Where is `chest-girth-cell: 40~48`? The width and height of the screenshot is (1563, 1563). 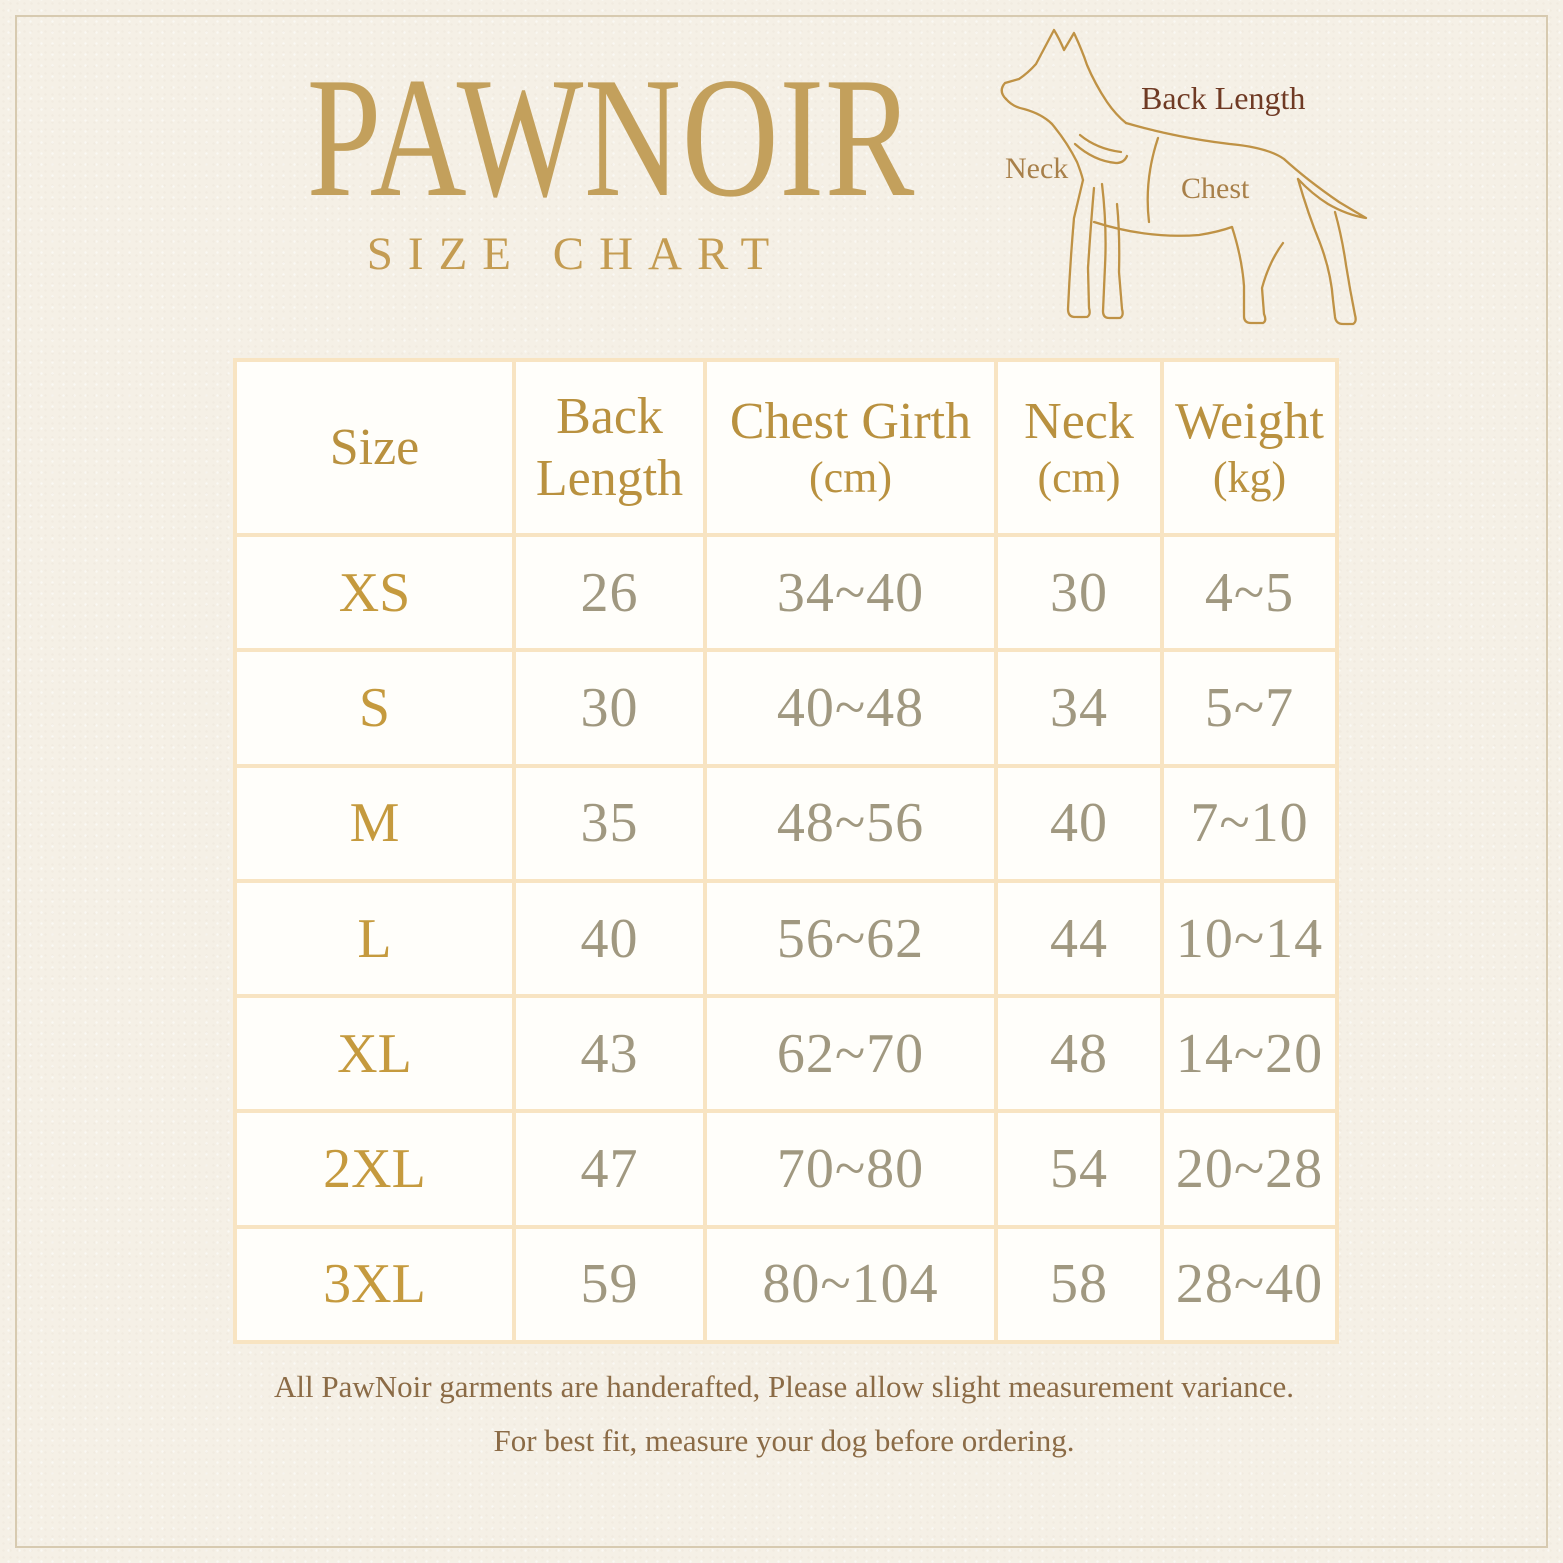
chest-girth-cell: 40~48 is located at coordinates (850, 708).